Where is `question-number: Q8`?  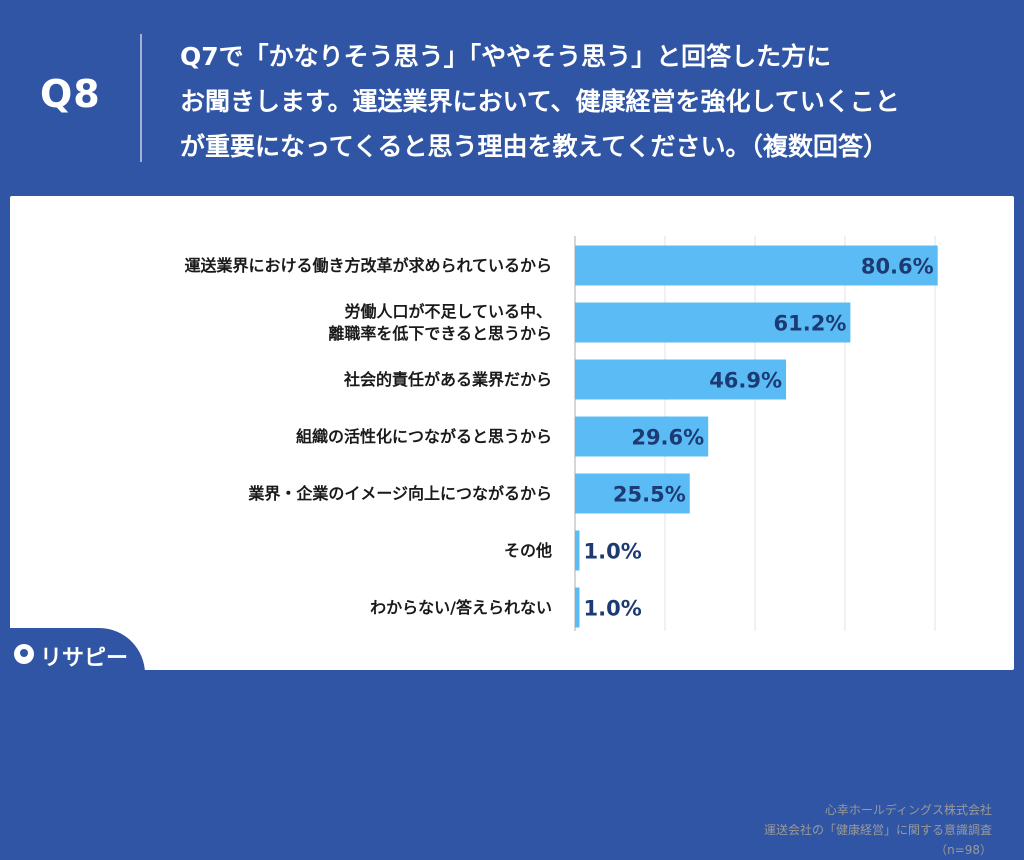 question-number: Q8 is located at coordinates (70, 94).